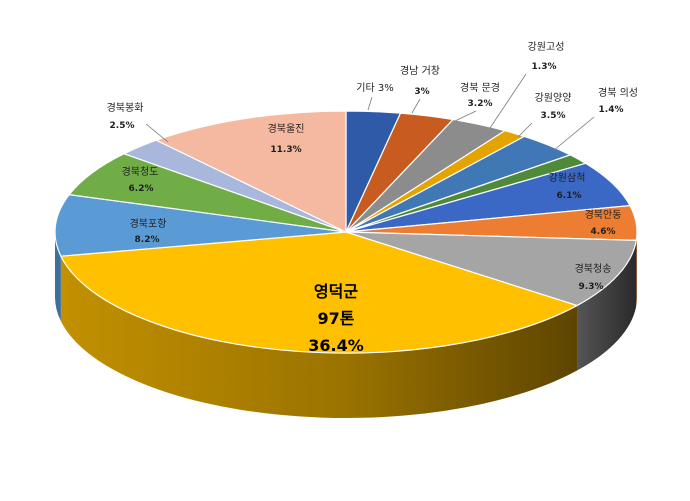 This screenshot has width=690, height=501. What do you see at coordinates (603, 214) in the screenshot?
I see `slice-label: 경북안동` at bounding box center [603, 214].